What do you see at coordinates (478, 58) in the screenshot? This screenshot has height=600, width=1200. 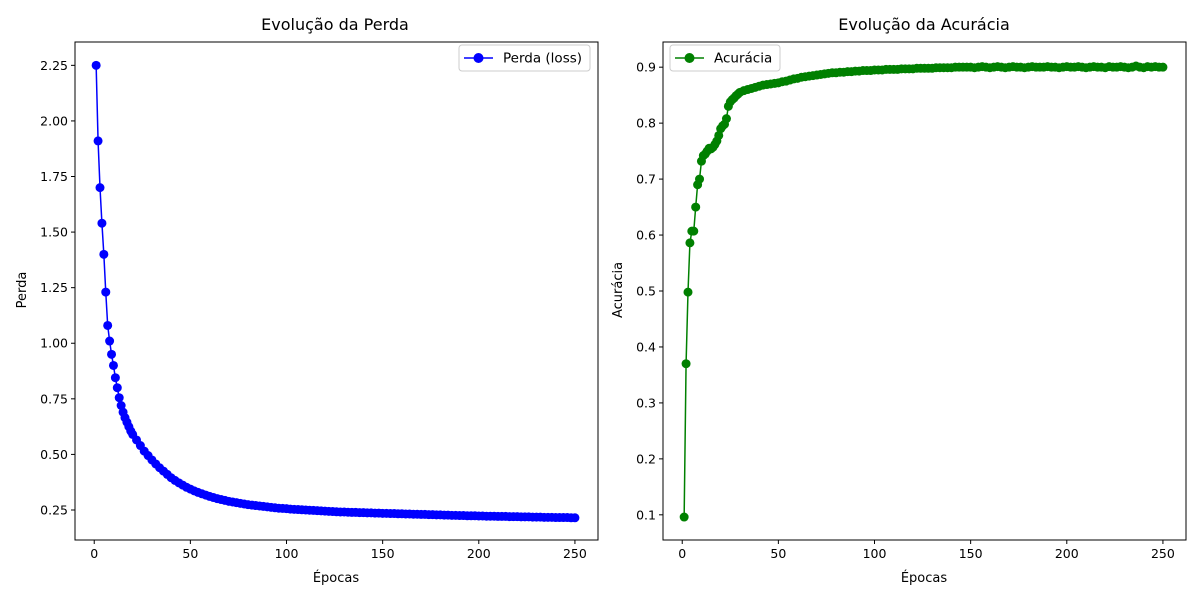 I see `loss-legend-marker` at bounding box center [478, 58].